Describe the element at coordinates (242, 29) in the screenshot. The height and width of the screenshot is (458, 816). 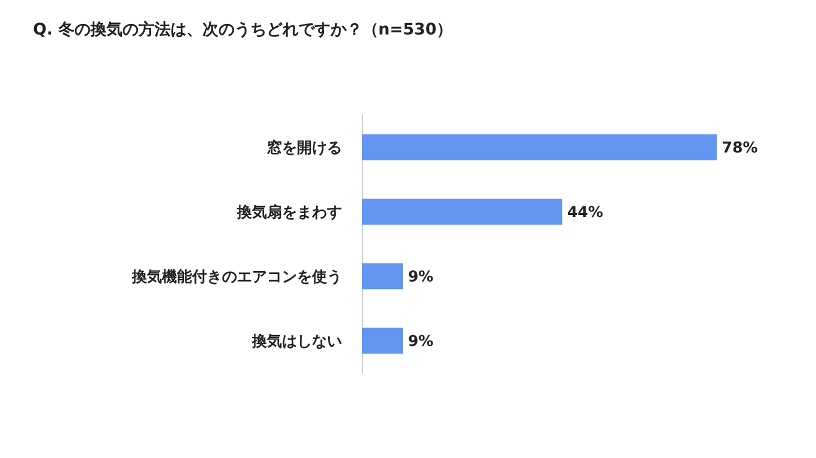
I see `chart-title: Q. 冬の換気の方法は、次のうちどれですか？（n=530）` at that location.